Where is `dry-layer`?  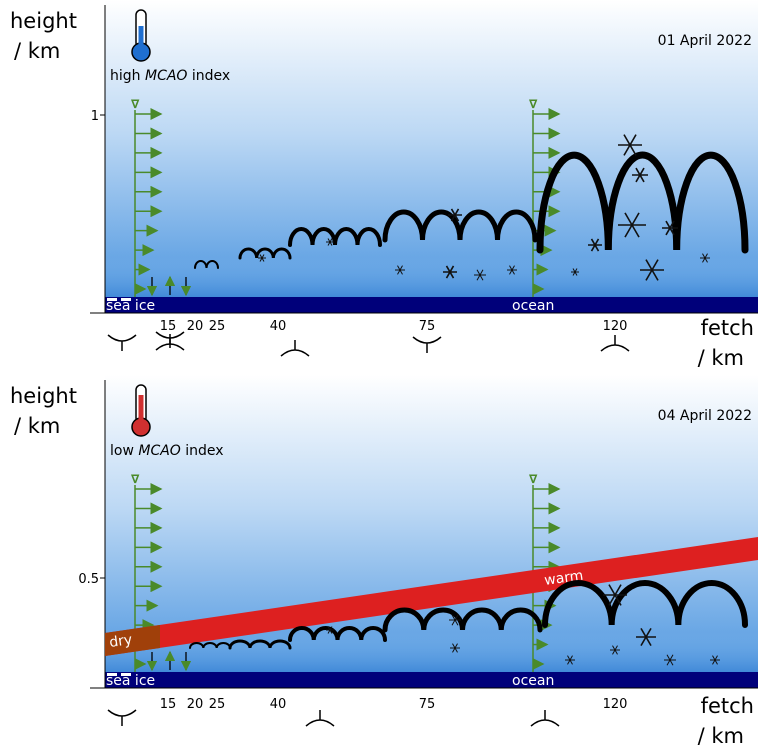 dry-layer is located at coordinates (132, 640).